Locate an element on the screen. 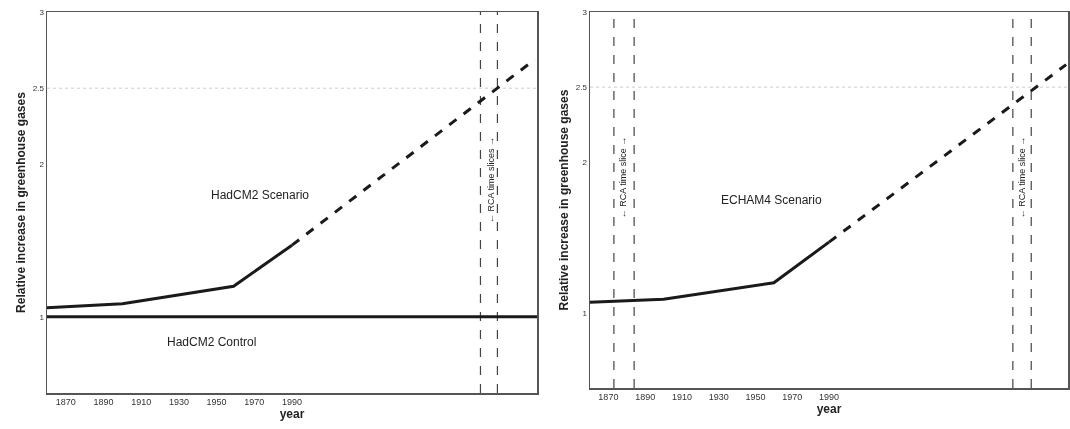 The width and height of the screenshot is (1070, 429). annotation: HadCM2 Control is located at coordinates (212, 342).